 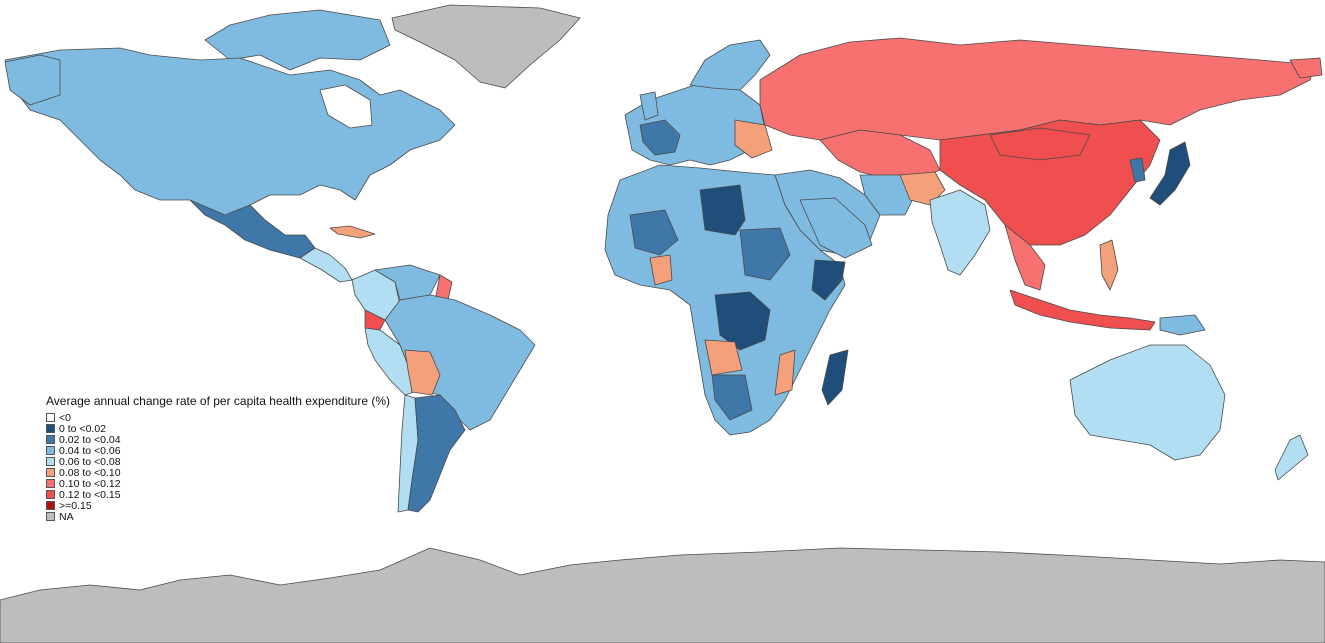 What do you see at coordinates (218, 417) in the screenshot?
I see `legend-item: <0` at bounding box center [218, 417].